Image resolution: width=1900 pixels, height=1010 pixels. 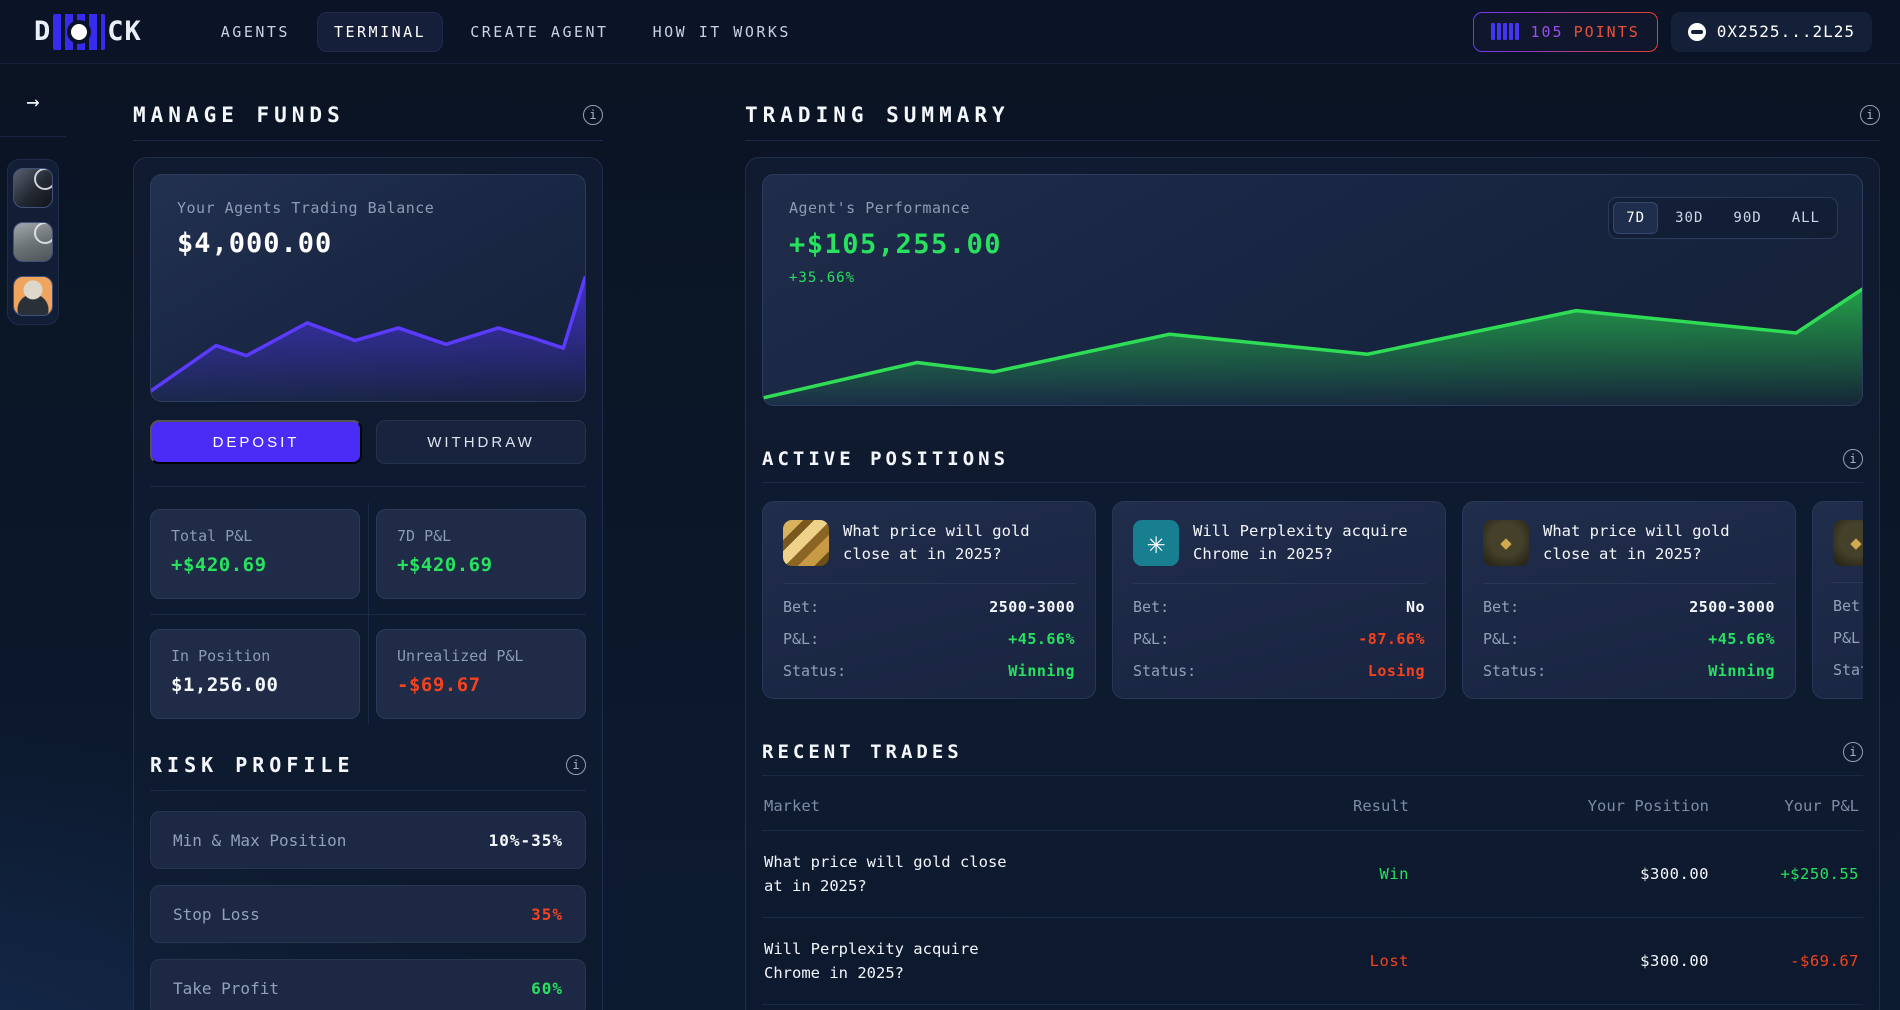 I want to click on risk-value: 10%-35%, so click(x=525, y=840).